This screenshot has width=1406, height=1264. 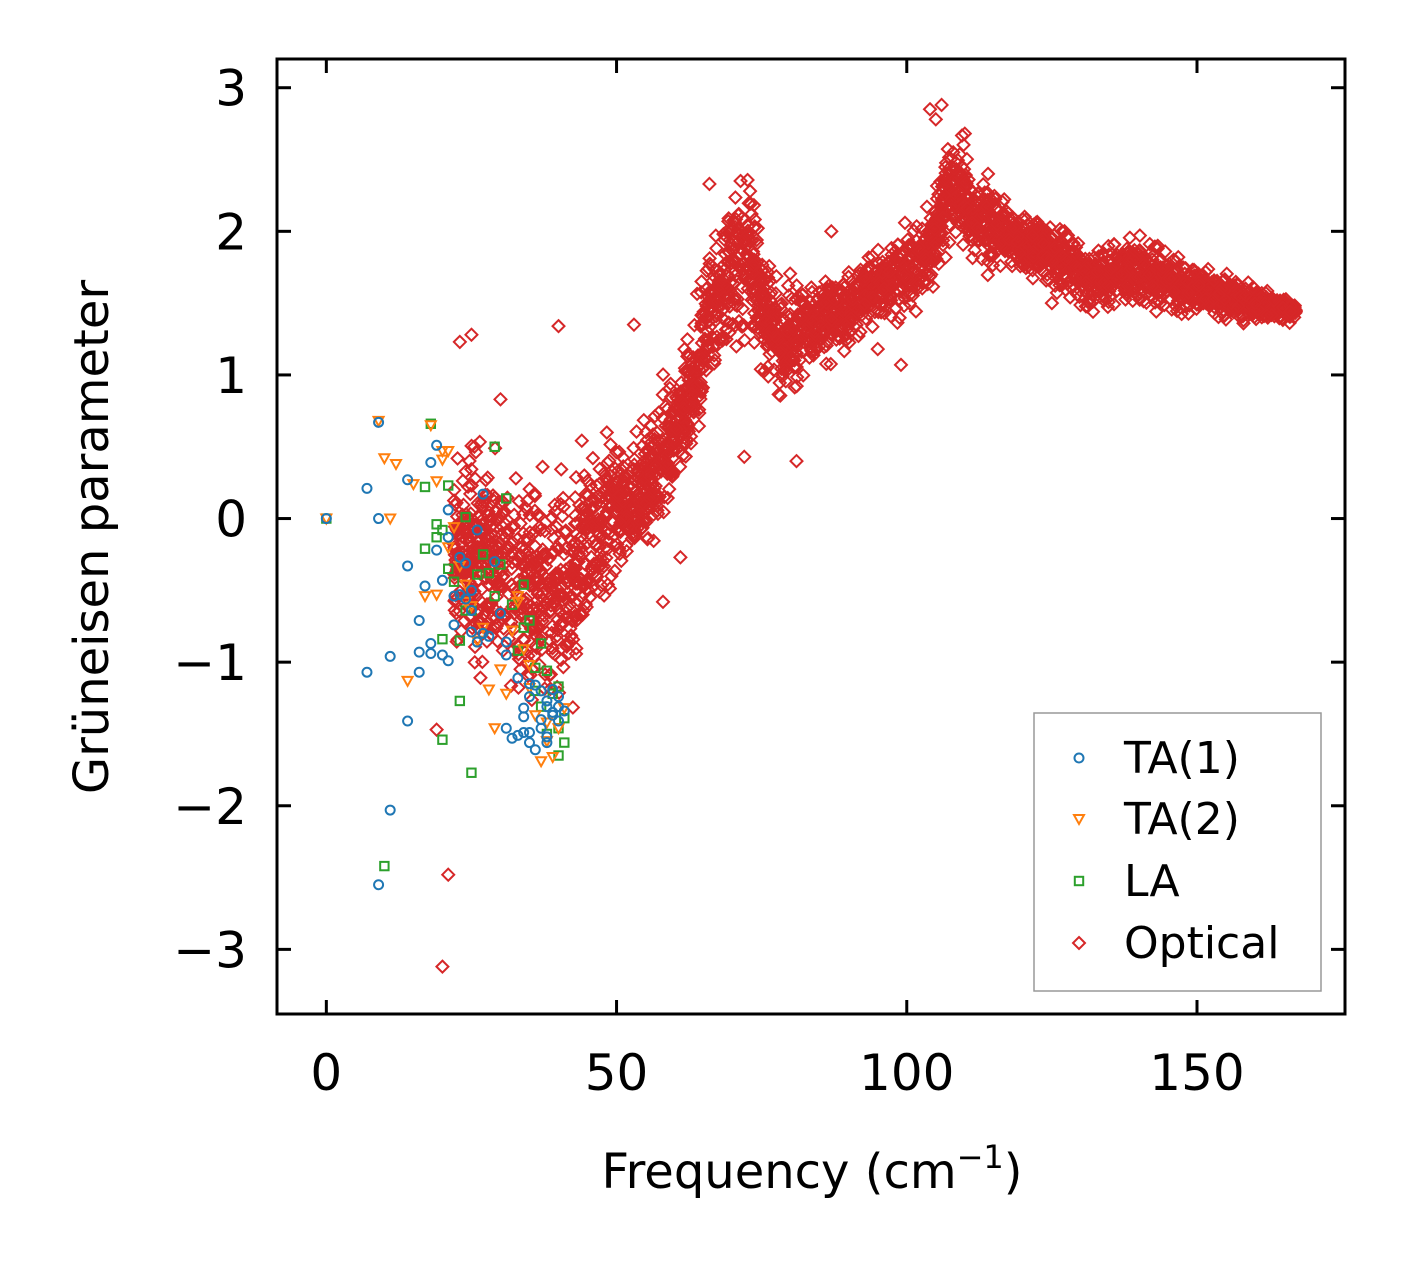 What do you see at coordinates (231, 376) in the screenshot?
I see `y-tick-label: 1` at bounding box center [231, 376].